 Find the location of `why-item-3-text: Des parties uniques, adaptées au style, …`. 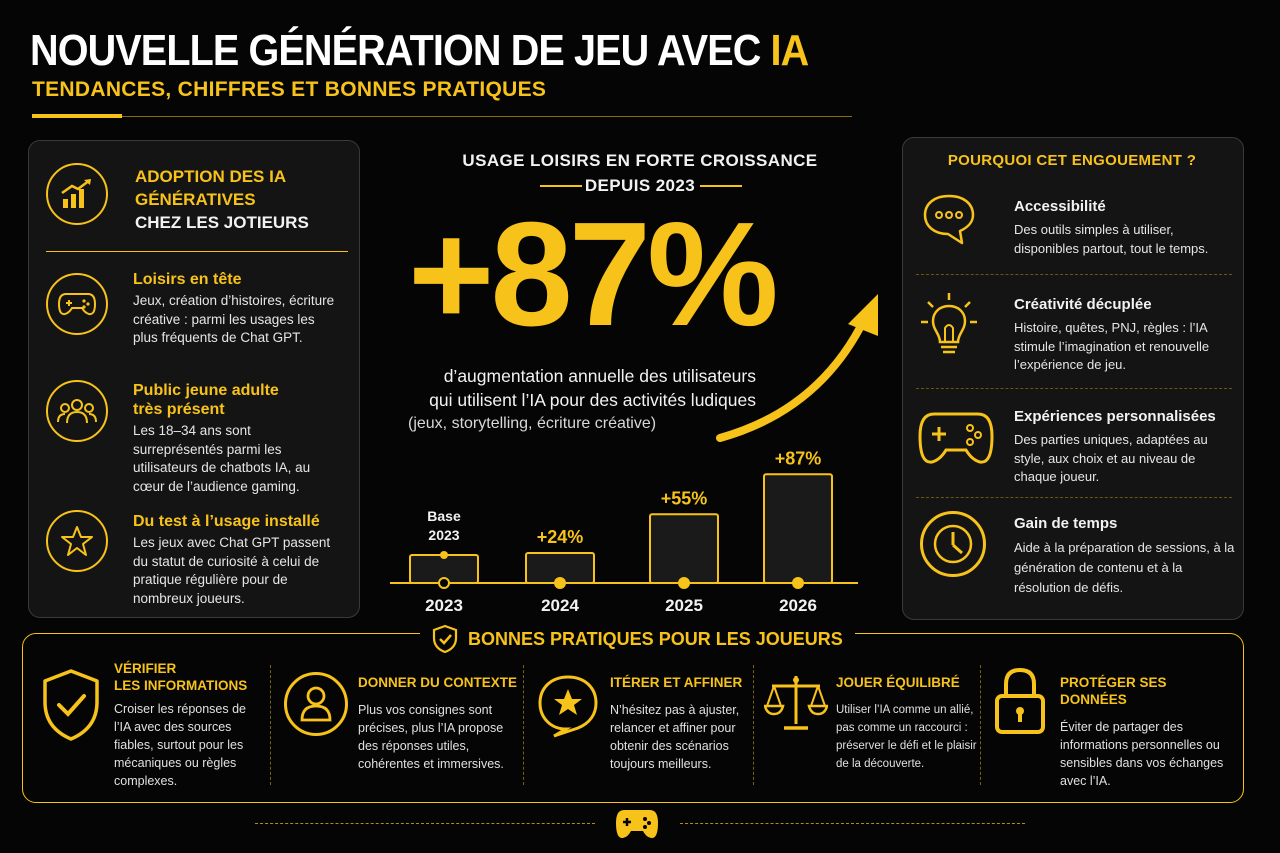

why-item-3-text: Des parties uniques, adaptées au style, … is located at coordinates (1111, 458).